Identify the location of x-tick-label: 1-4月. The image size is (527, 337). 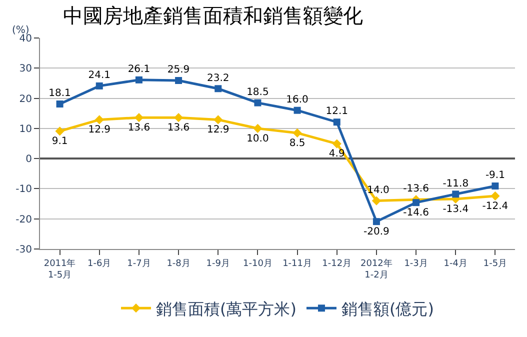
(456, 263).